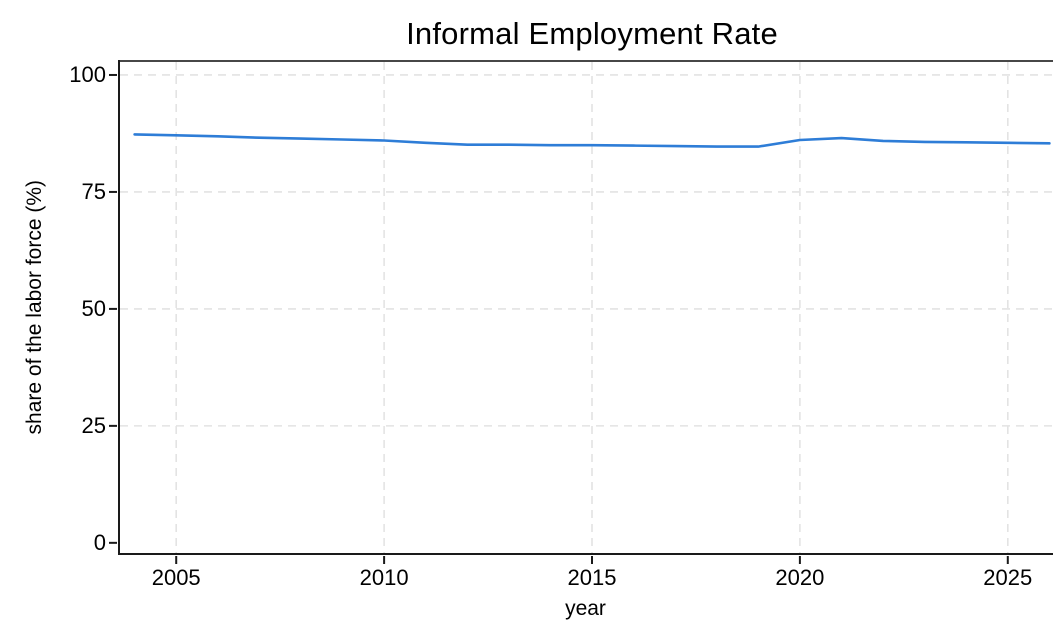 The image size is (1053, 630). What do you see at coordinates (93, 191) in the screenshot?
I see `y-tick-label: 75` at bounding box center [93, 191].